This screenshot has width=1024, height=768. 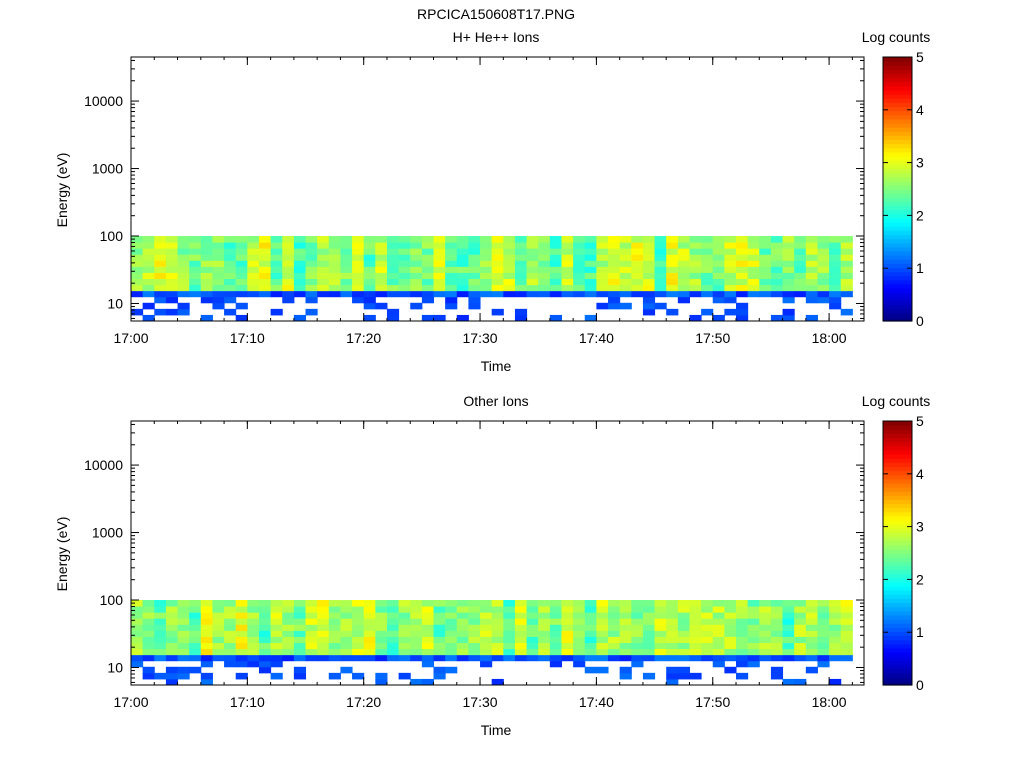 I want to click on x-tick-label: 17:30, so click(x=480, y=702).